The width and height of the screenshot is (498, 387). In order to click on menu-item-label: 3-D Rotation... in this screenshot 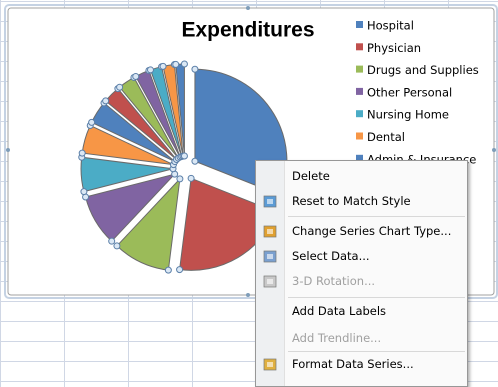, I will do `click(334, 281)`.